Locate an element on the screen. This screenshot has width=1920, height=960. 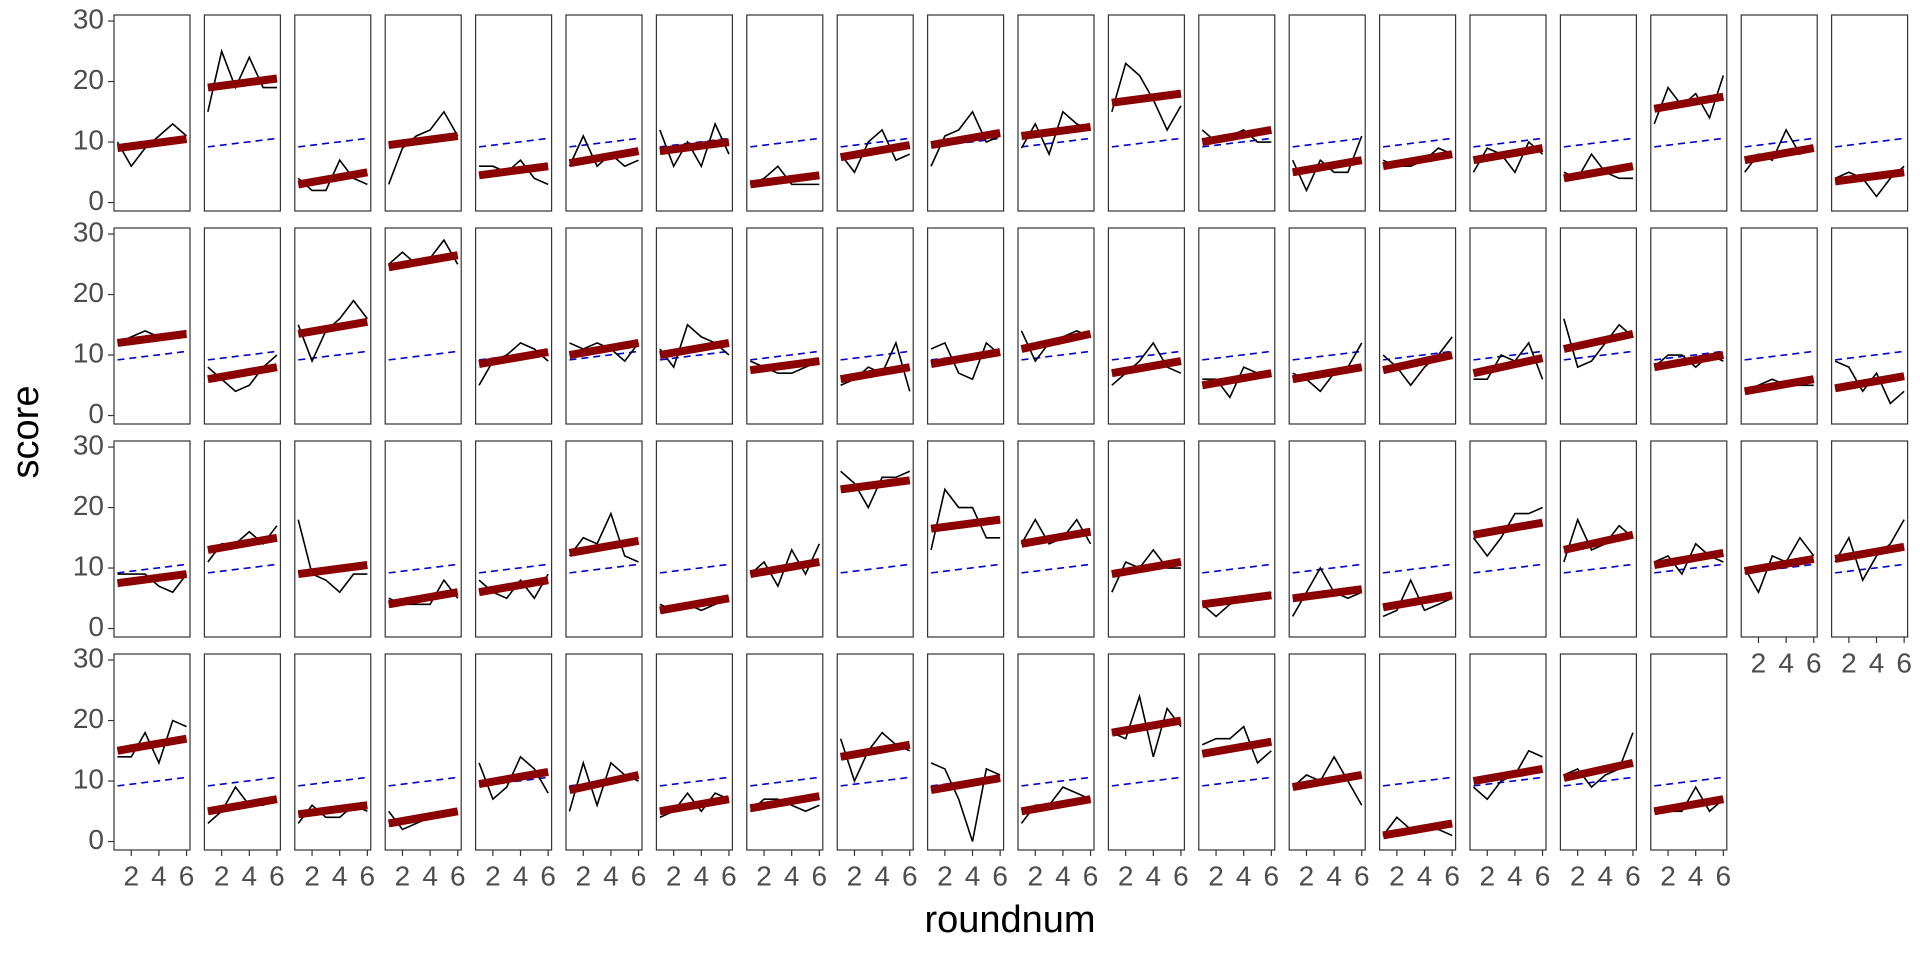
y-tick-label: 0 is located at coordinates (96, 626).